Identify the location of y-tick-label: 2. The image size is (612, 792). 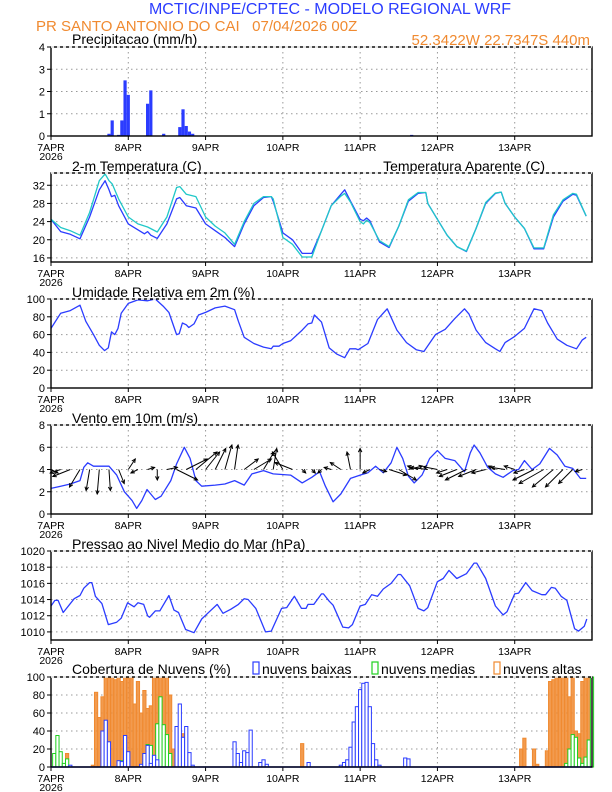
(42, 93).